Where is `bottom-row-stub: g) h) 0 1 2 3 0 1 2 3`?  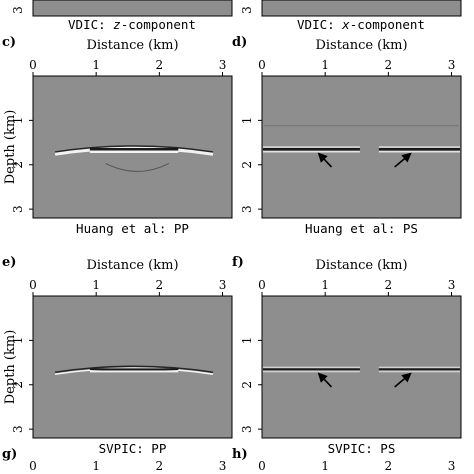 bottom-row-stub: g) h) 0 1 2 3 0 1 2 3 is located at coordinates (228, 460).